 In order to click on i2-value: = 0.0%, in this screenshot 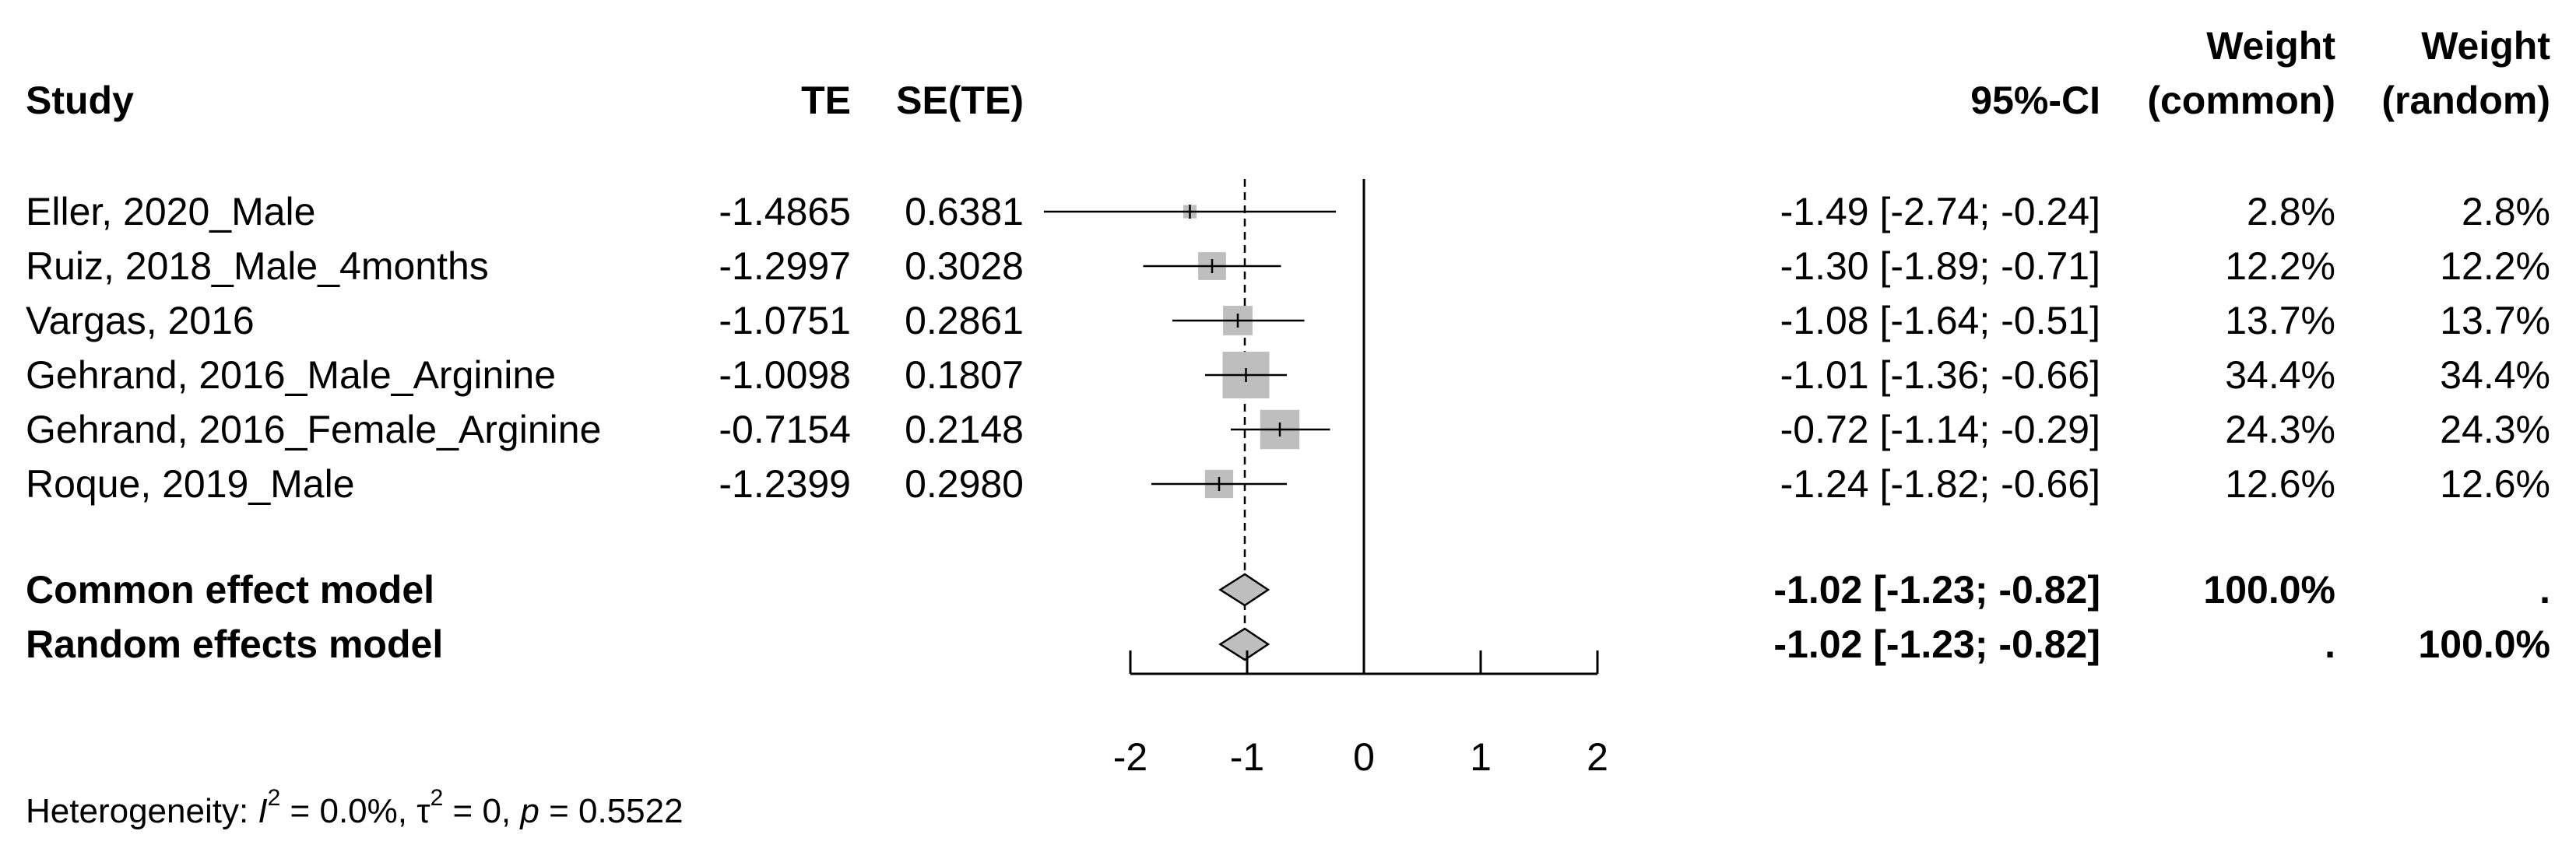, I will do `click(348, 811)`.